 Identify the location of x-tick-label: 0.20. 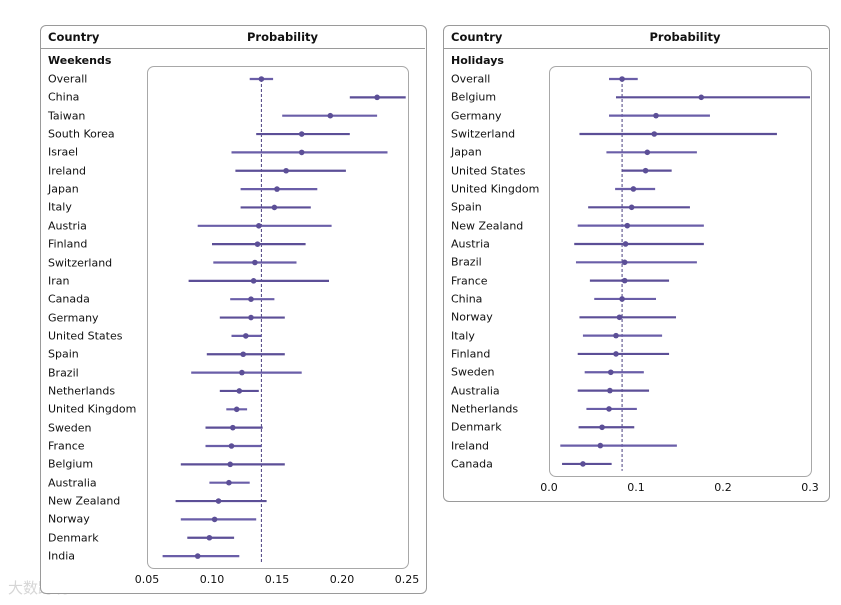
(342, 579).